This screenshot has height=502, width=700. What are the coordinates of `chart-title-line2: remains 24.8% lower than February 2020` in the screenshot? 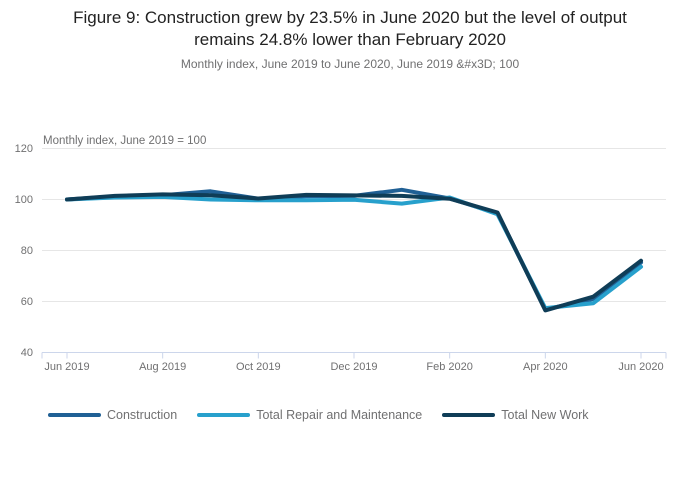 It's located at (350, 39).